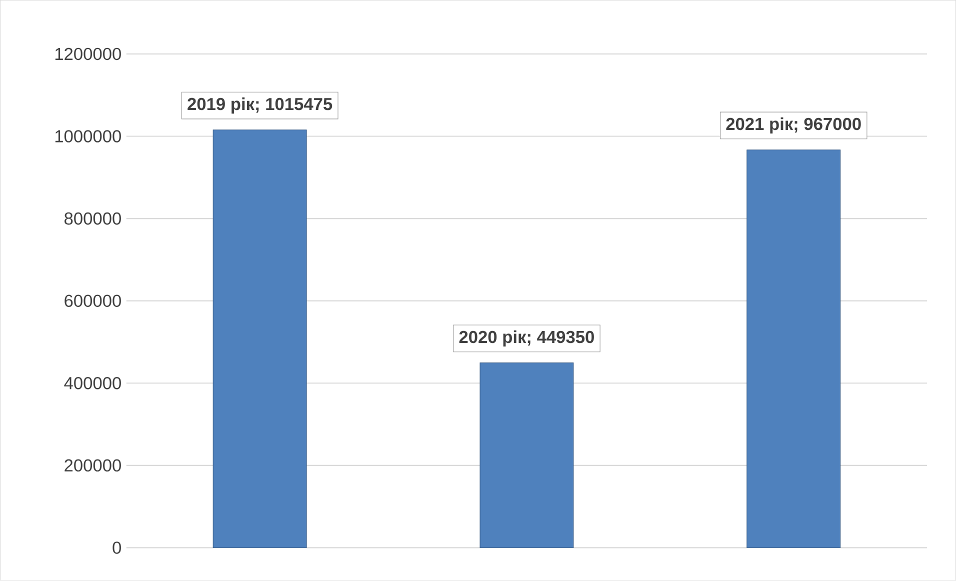 Image resolution: width=956 pixels, height=581 pixels. Describe the element at coordinates (116, 548) in the screenshot. I see `y-tick-label: 0` at that location.